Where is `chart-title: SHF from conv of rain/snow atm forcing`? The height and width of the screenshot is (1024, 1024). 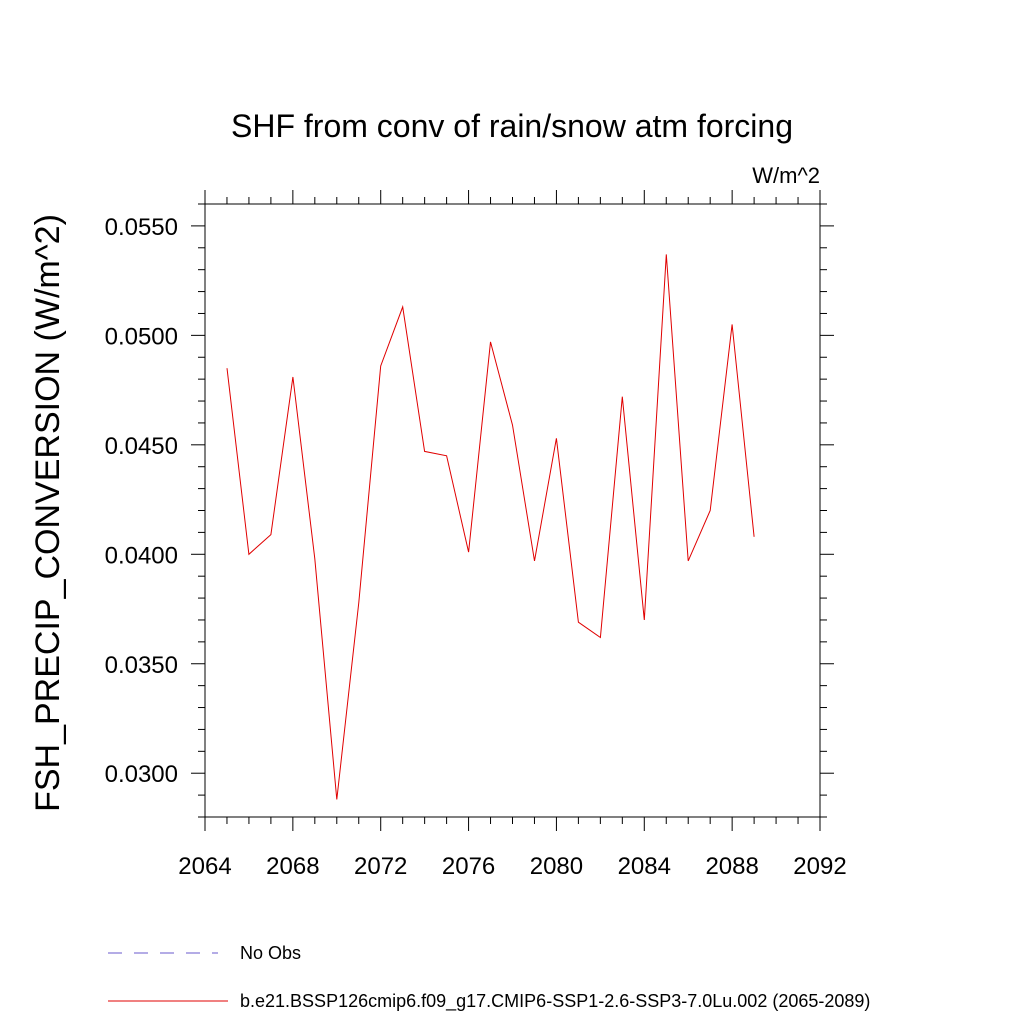
chart-title: SHF from conv of rain/snow atm forcing is located at coordinates (512, 126).